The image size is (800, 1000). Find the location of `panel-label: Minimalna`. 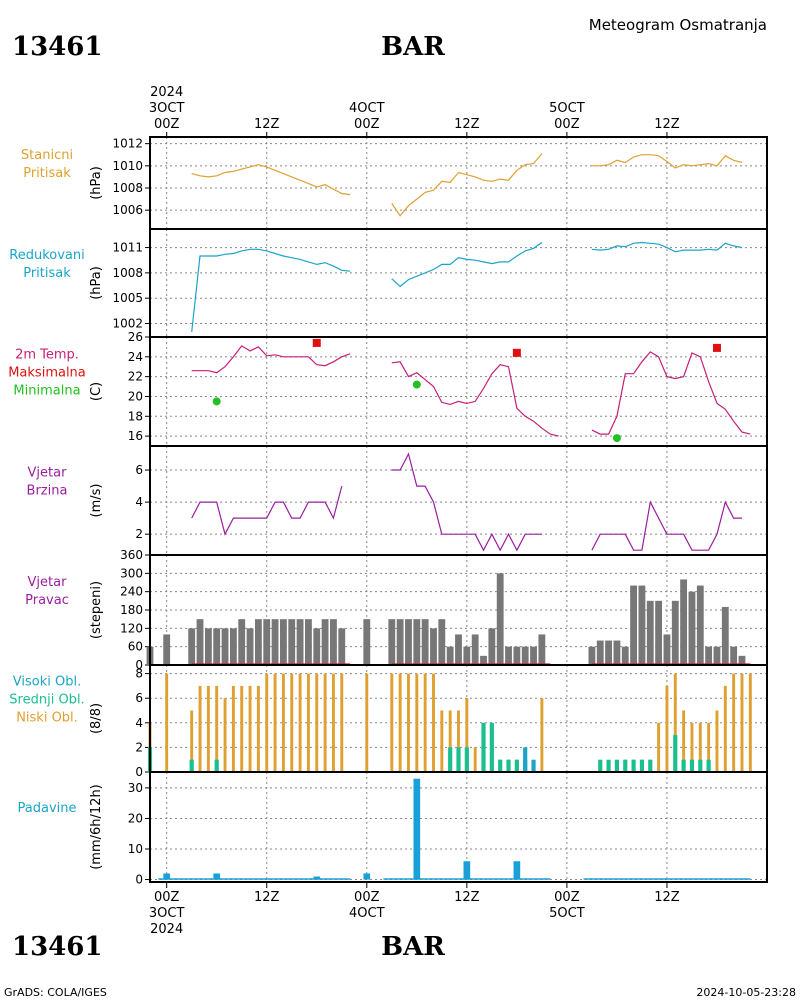

panel-label: Minimalna is located at coordinates (46, 391).